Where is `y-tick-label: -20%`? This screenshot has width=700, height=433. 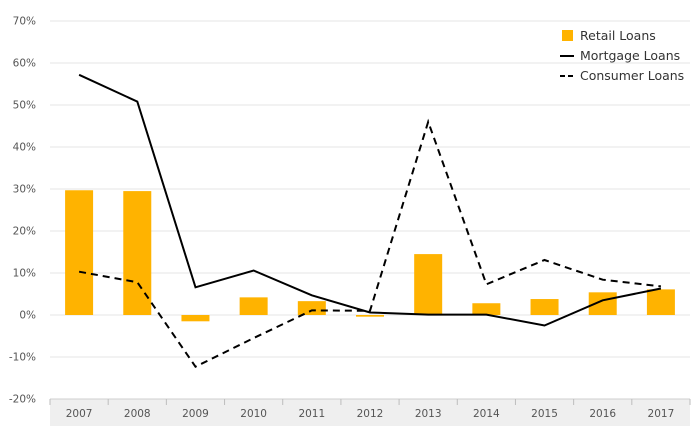
y-tick-label: -20% is located at coordinates (22, 400).